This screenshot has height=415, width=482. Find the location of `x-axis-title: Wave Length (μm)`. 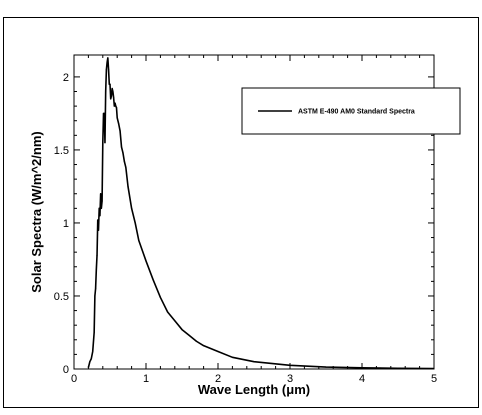

x-axis-title: Wave Length (μm) is located at coordinates (254, 389).